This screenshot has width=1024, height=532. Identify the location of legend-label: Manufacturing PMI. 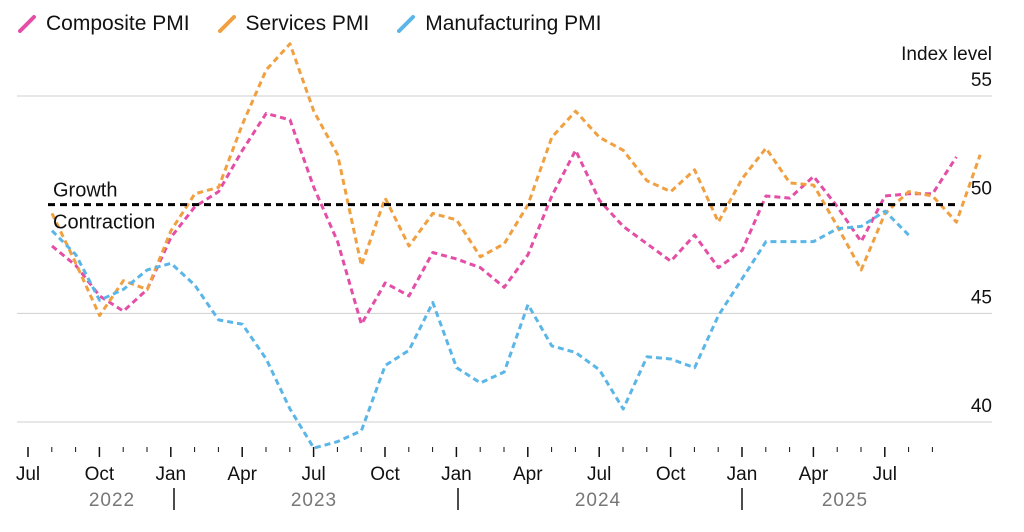
(513, 23).